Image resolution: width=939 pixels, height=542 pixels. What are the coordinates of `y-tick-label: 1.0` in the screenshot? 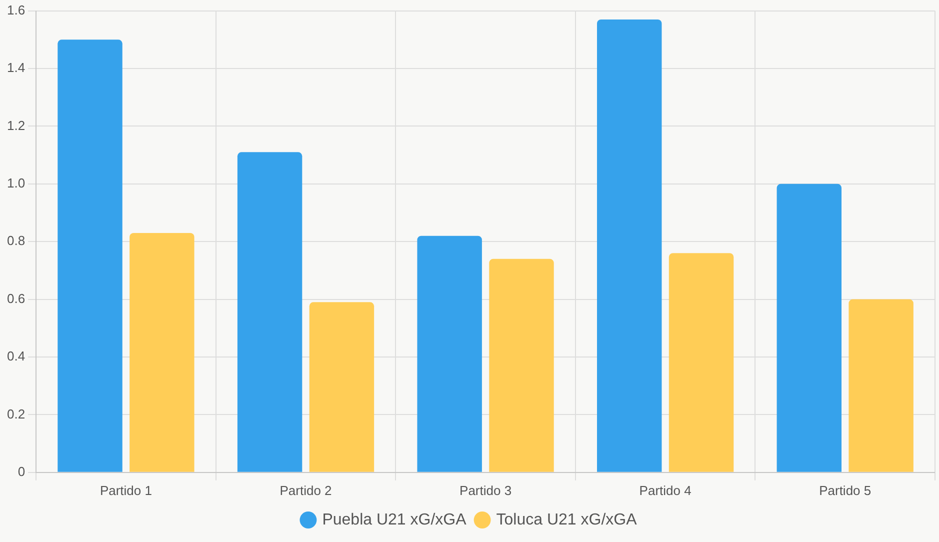 It's located at (16, 182).